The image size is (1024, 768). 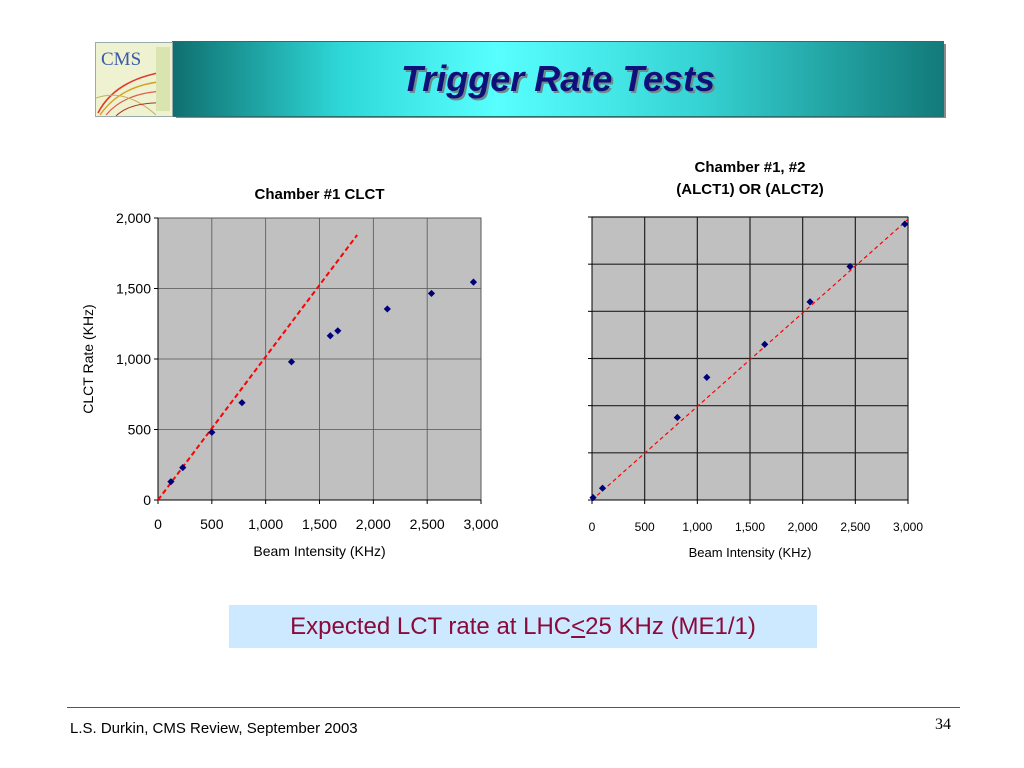 I want to click on logo-text: CMS, so click(x=121, y=59).